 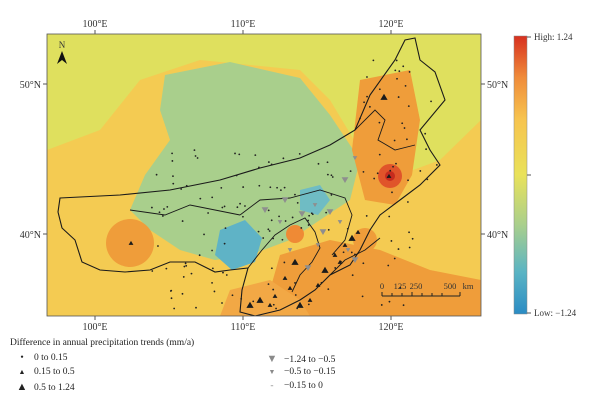 I want to click on lon-tick-bottom-100: 100°E, so click(x=94, y=327).